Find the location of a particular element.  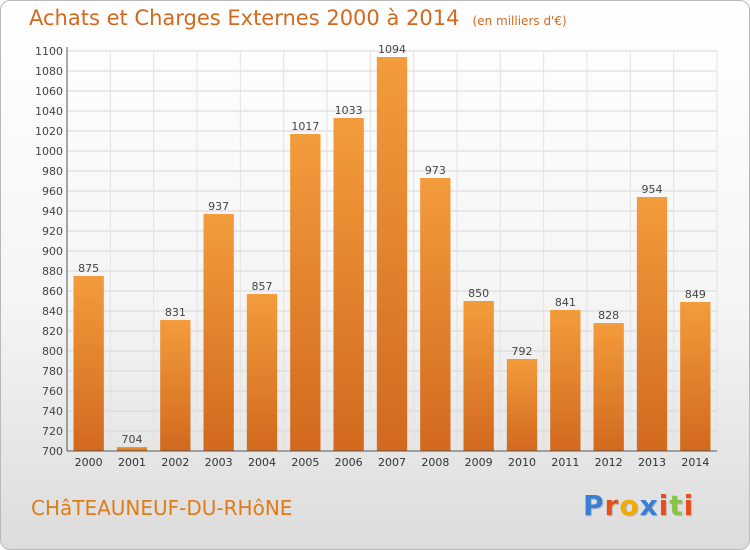

data-label-2011: 841 is located at coordinates (565, 302).